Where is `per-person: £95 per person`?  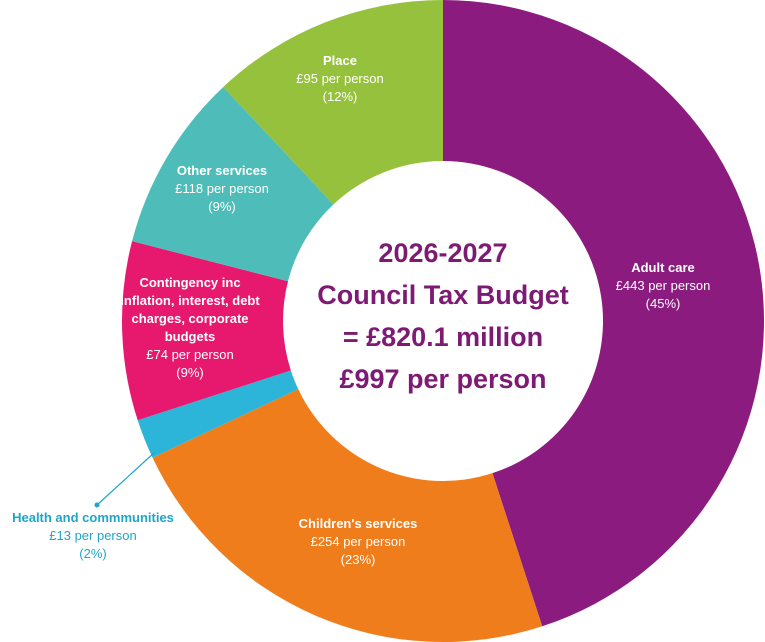
per-person: £95 per person is located at coordinates (340, 78).